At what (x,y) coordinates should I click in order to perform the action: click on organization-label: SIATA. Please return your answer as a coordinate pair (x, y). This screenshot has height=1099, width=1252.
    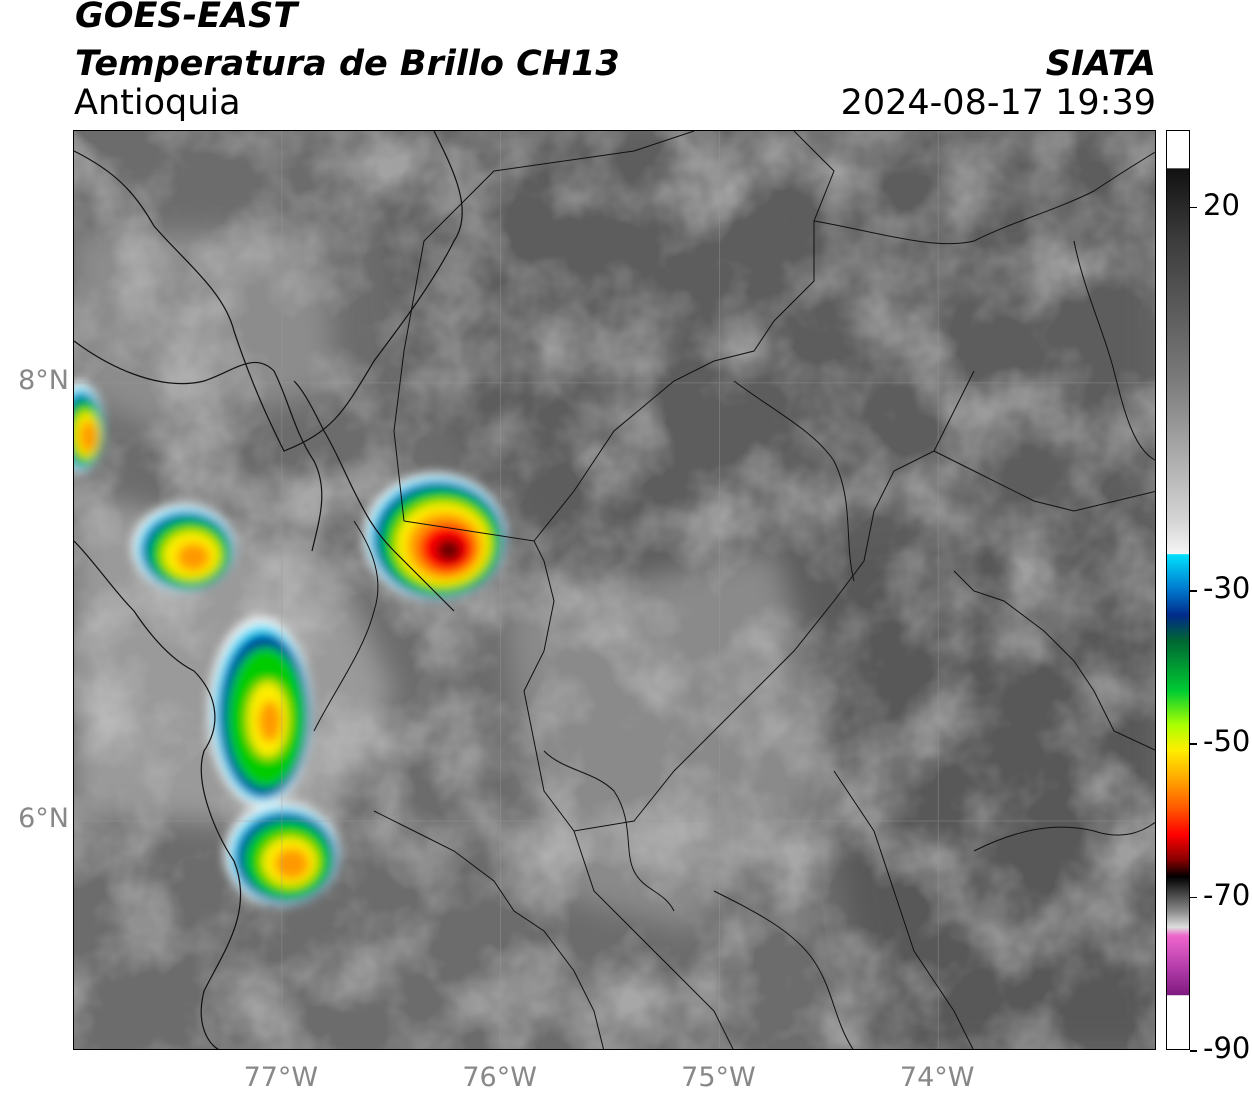
    Looking at the image, I should click on (1100, 64).